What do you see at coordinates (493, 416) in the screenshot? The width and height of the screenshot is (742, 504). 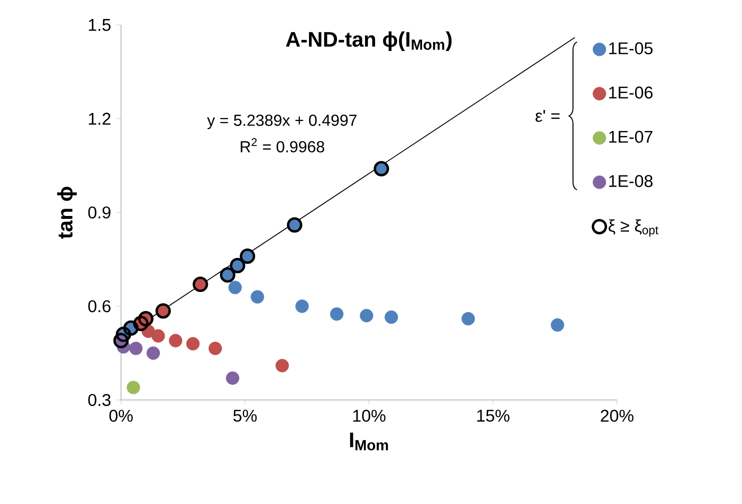 I see `x-tick-label: 15%` at bounding box center [493, 416].